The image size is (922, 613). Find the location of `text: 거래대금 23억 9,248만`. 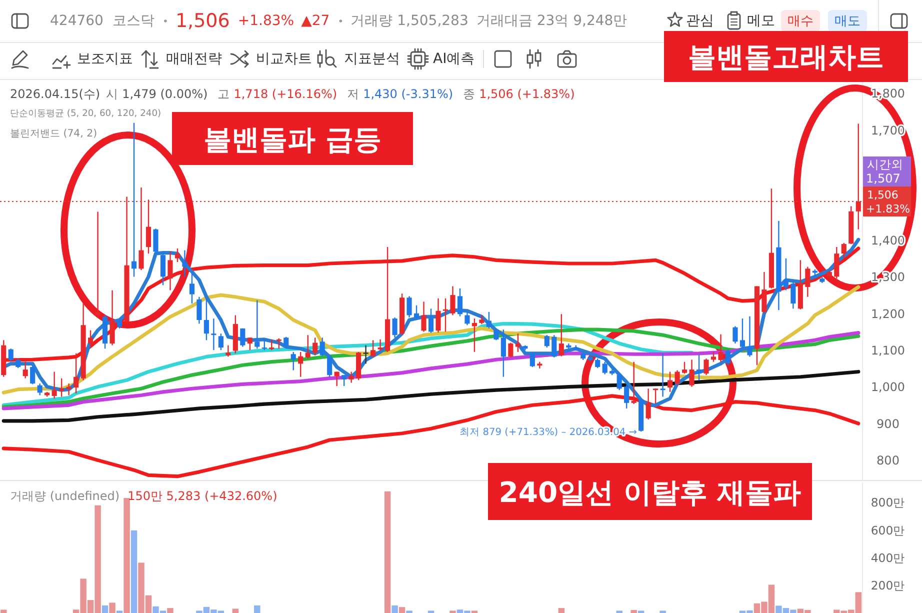

text: 거래대금 23억 9,248만 is located at coordinates (552, 21).